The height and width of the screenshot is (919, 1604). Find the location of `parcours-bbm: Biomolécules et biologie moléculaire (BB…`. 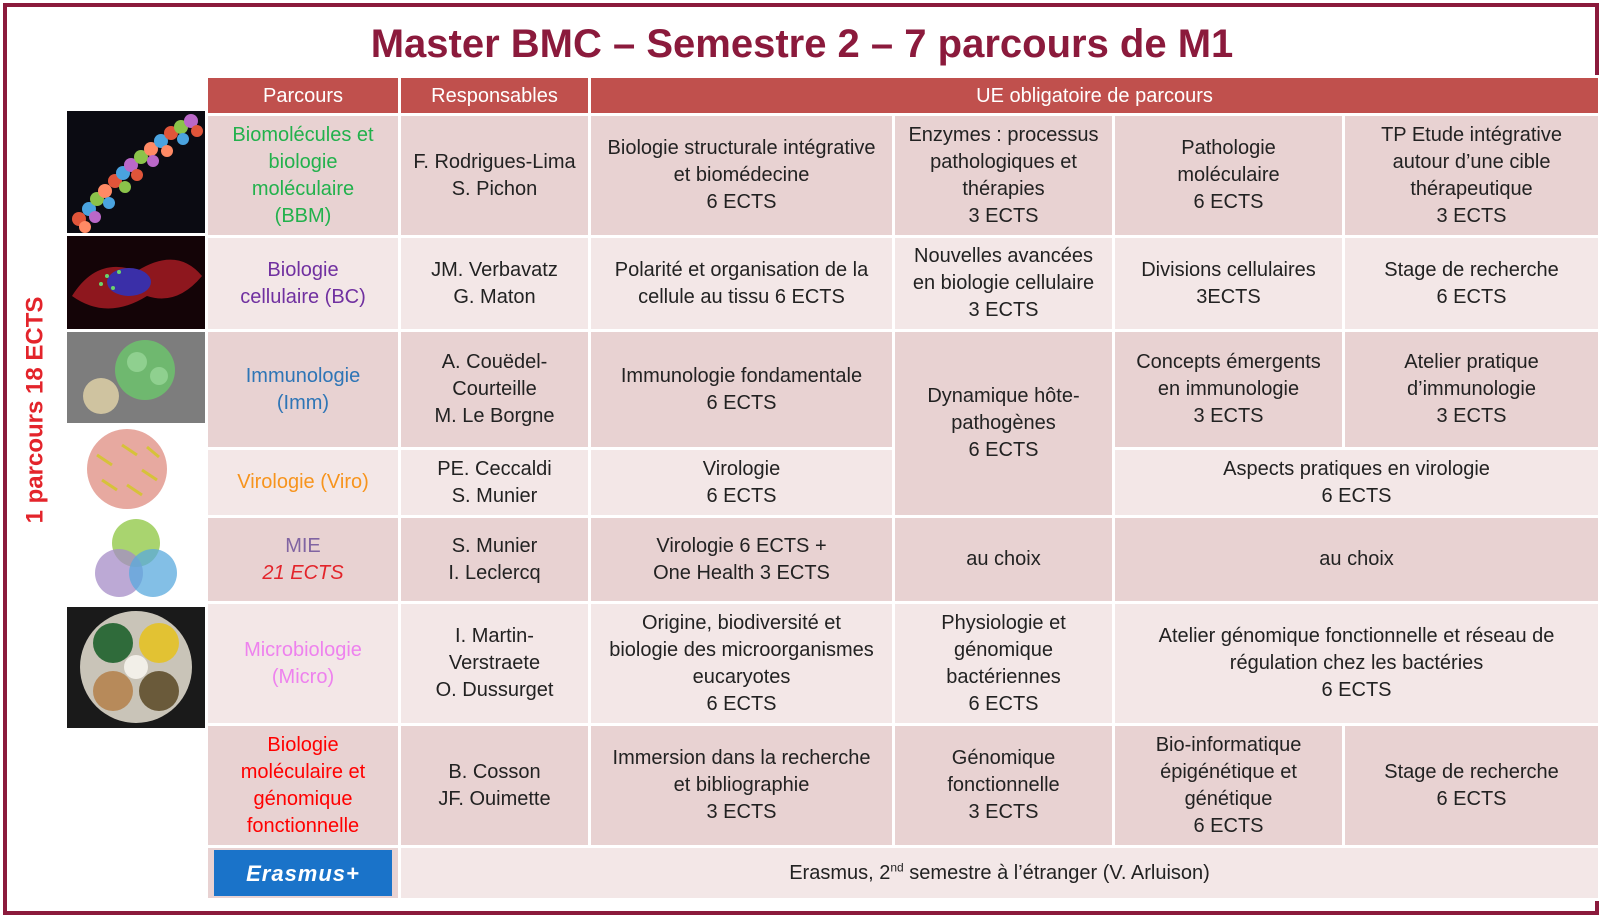

parcours-bbm: Biomolécules et biologie moléculaire (BB… is located at coordinates (303, 175).